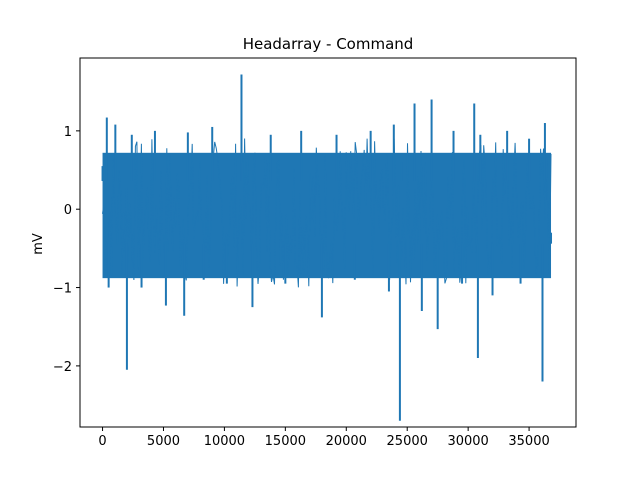 The width and height of the screenshot is (640, 480). I want to click on x-tick-label-4: 20000, so click(346, 441).